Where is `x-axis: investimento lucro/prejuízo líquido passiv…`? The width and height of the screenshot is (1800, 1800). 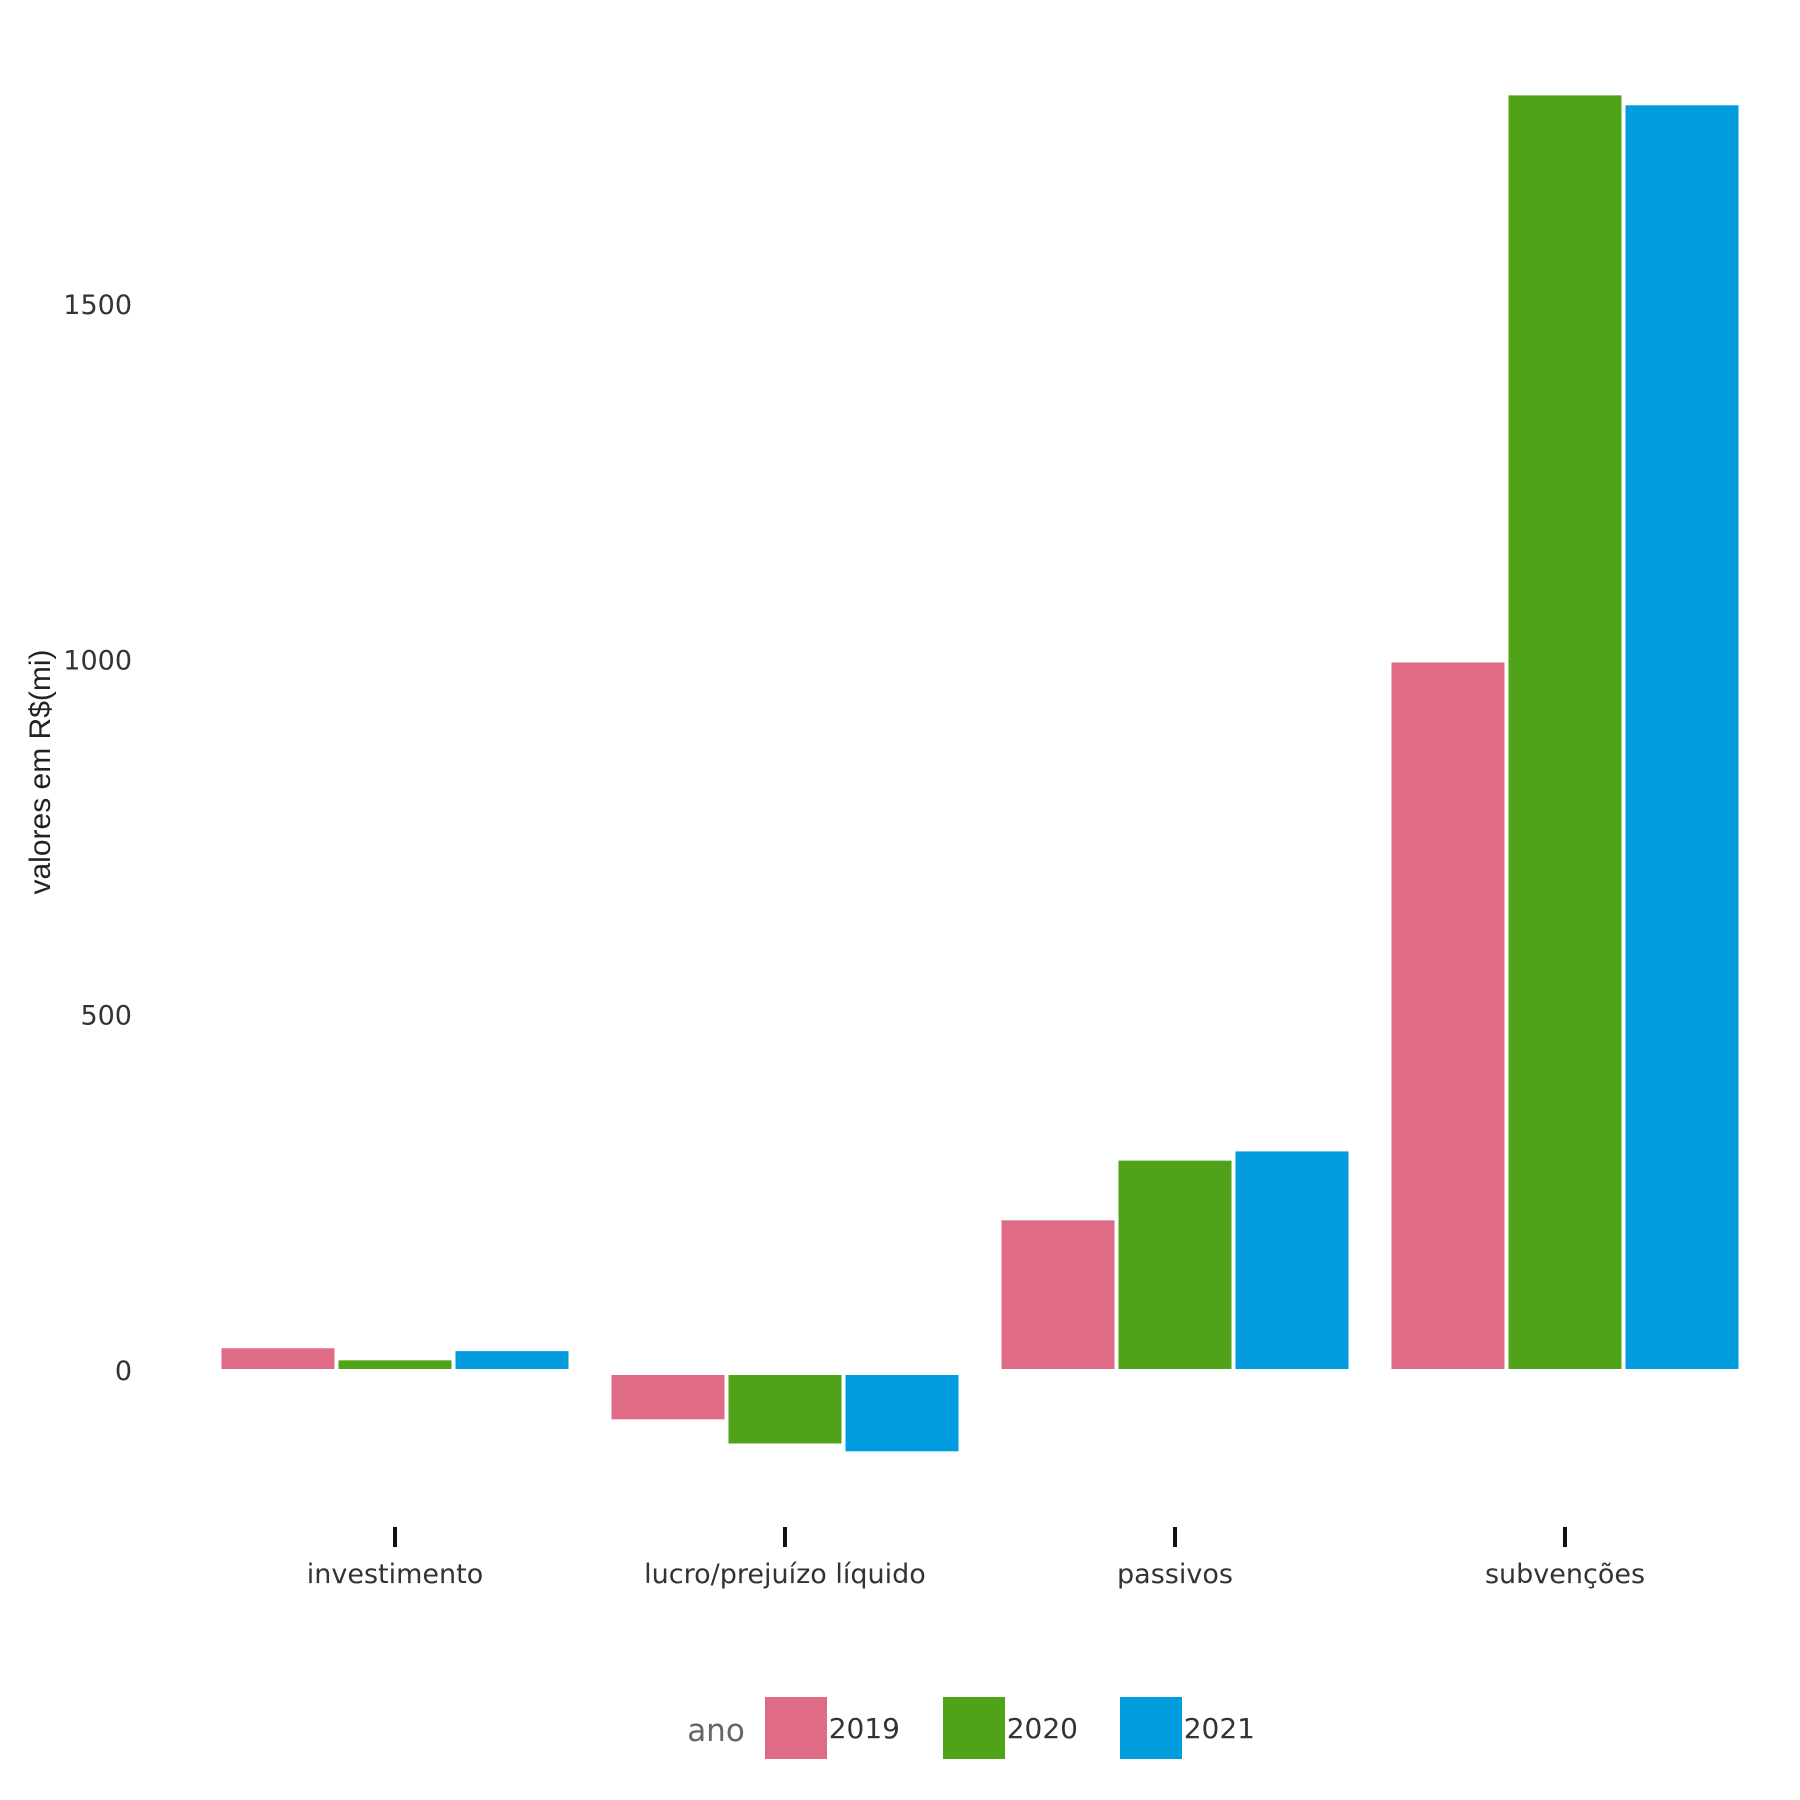
x-axis: investimento lucro/prejuízo líquido passiv… is located at coordinates (976, 1558).